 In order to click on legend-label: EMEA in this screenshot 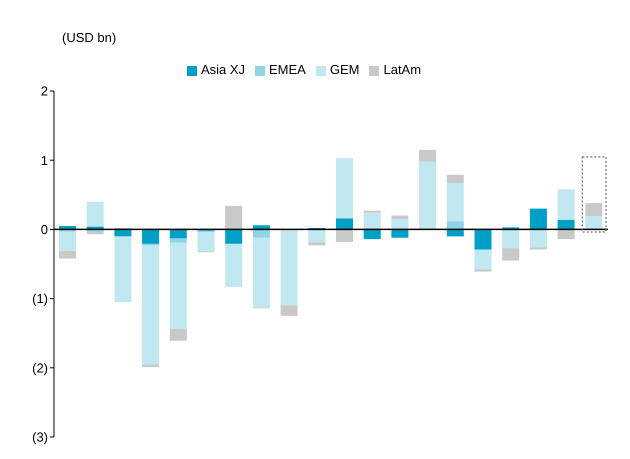, I will do `click(287, 69)`.